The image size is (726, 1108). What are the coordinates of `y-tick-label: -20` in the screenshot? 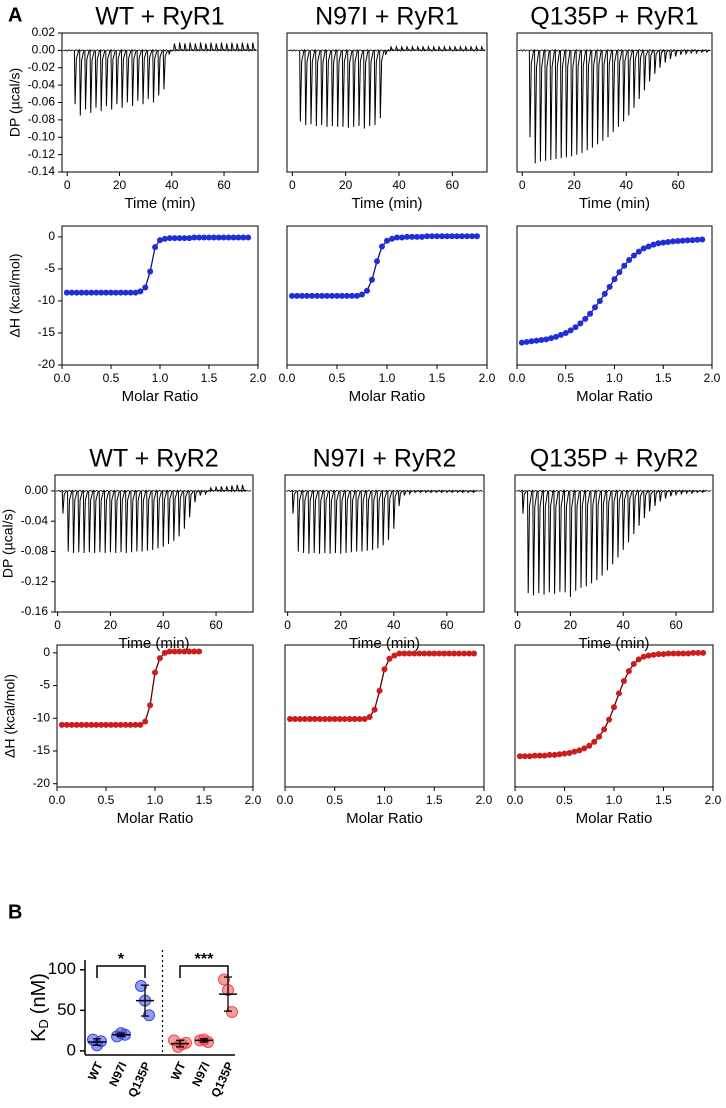 It's located at (47, 364).